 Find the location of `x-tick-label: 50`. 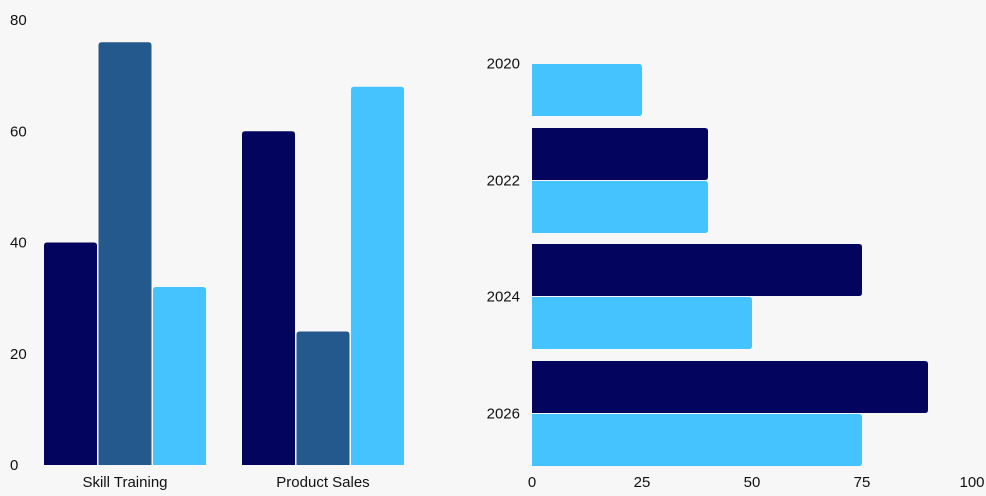

x-tick-label: 50 is located at coordinates (752, 482).